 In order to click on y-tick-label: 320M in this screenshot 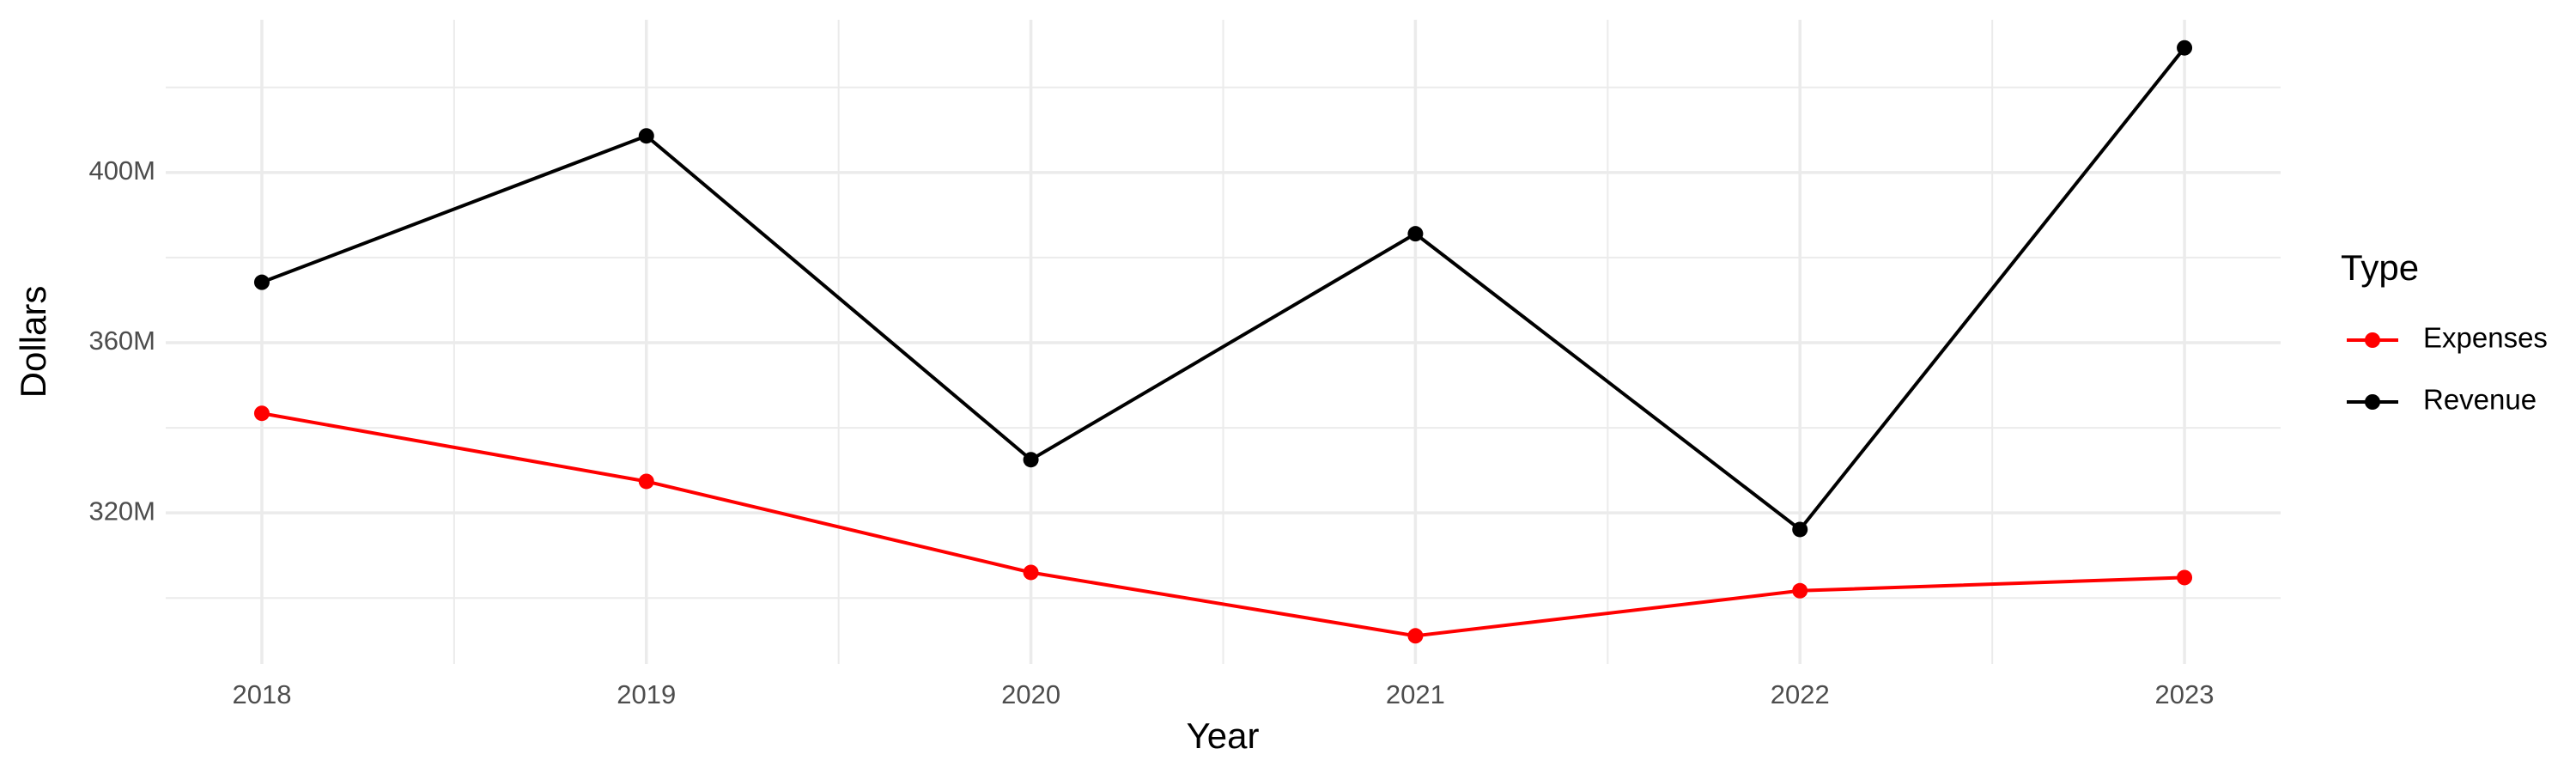, I will do `click(122, 511)`.